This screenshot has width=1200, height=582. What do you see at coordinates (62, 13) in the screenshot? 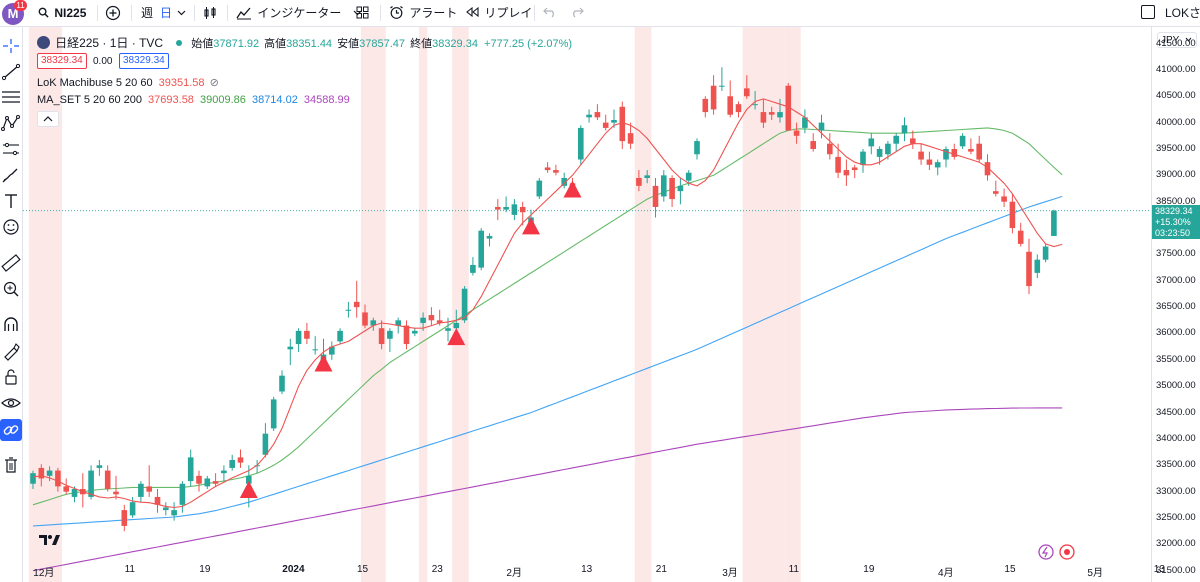
I see `symbol-search: NI225` at bounding box center [62, 13].